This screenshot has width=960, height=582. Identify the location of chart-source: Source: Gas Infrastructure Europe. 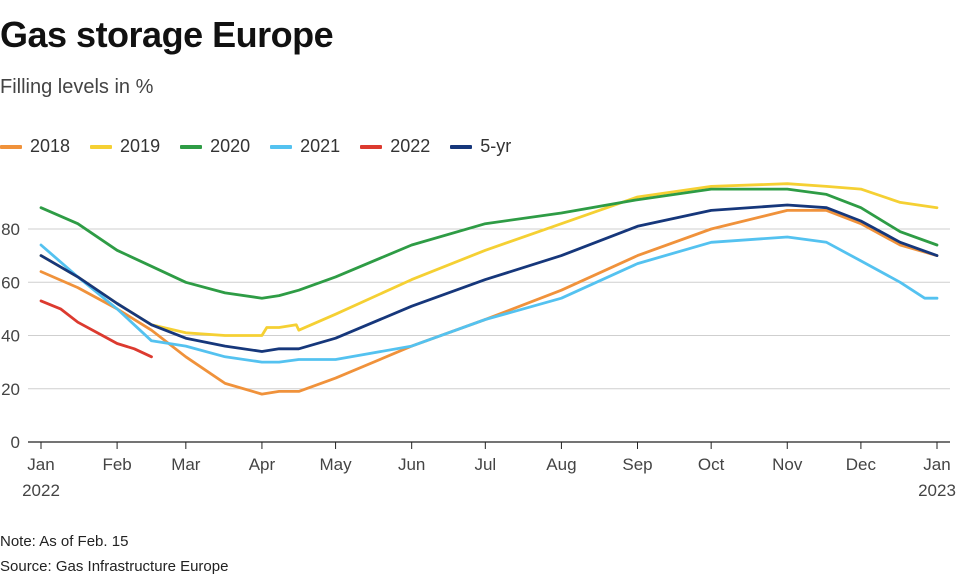
(114, 566).